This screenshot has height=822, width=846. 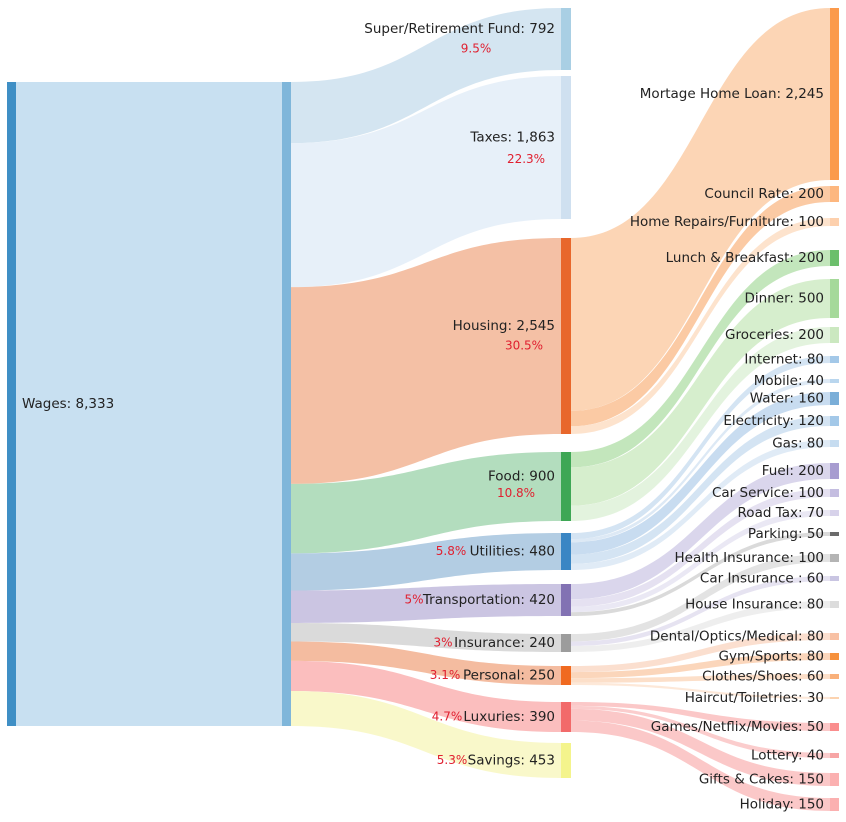 I want to click on link-wages_mid-luxuries, so click(x=426, y=696).